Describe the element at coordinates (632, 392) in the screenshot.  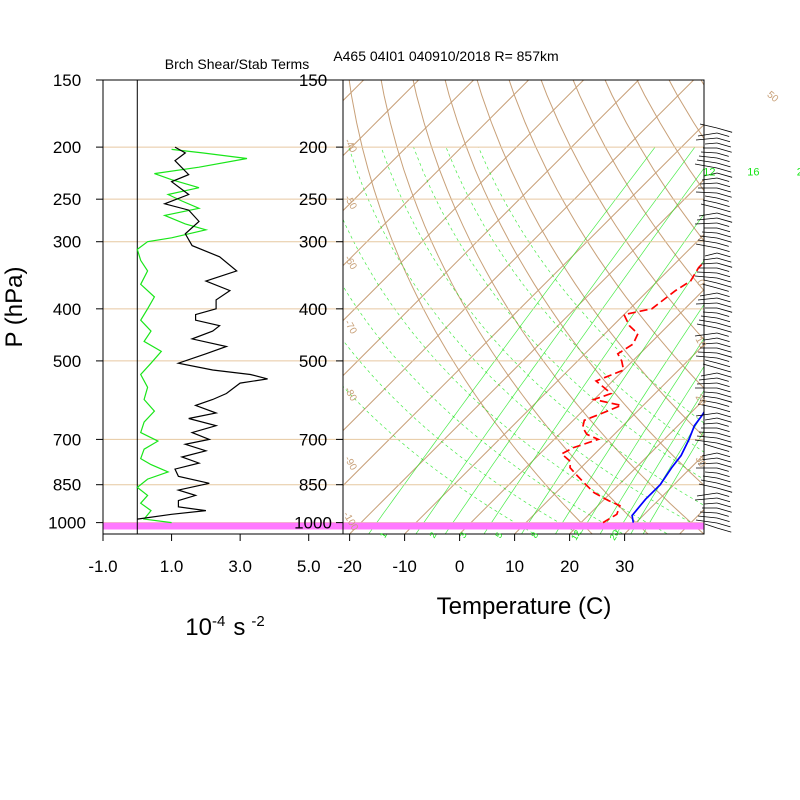
I see `sounding-series-group` at that location.